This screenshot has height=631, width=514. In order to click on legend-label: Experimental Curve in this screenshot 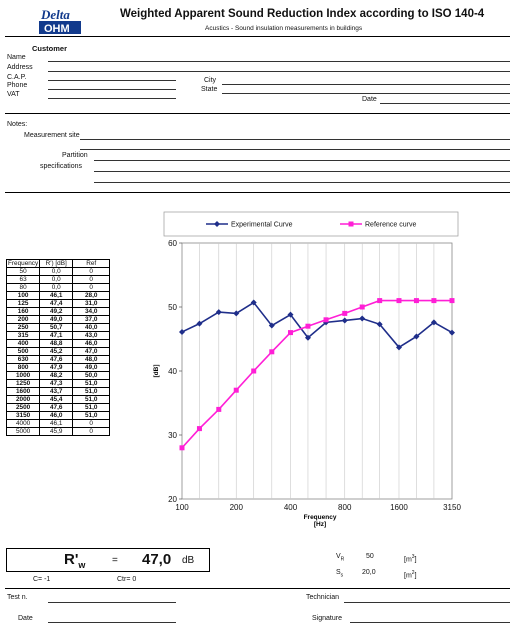, I will do `click(262, 225)`.